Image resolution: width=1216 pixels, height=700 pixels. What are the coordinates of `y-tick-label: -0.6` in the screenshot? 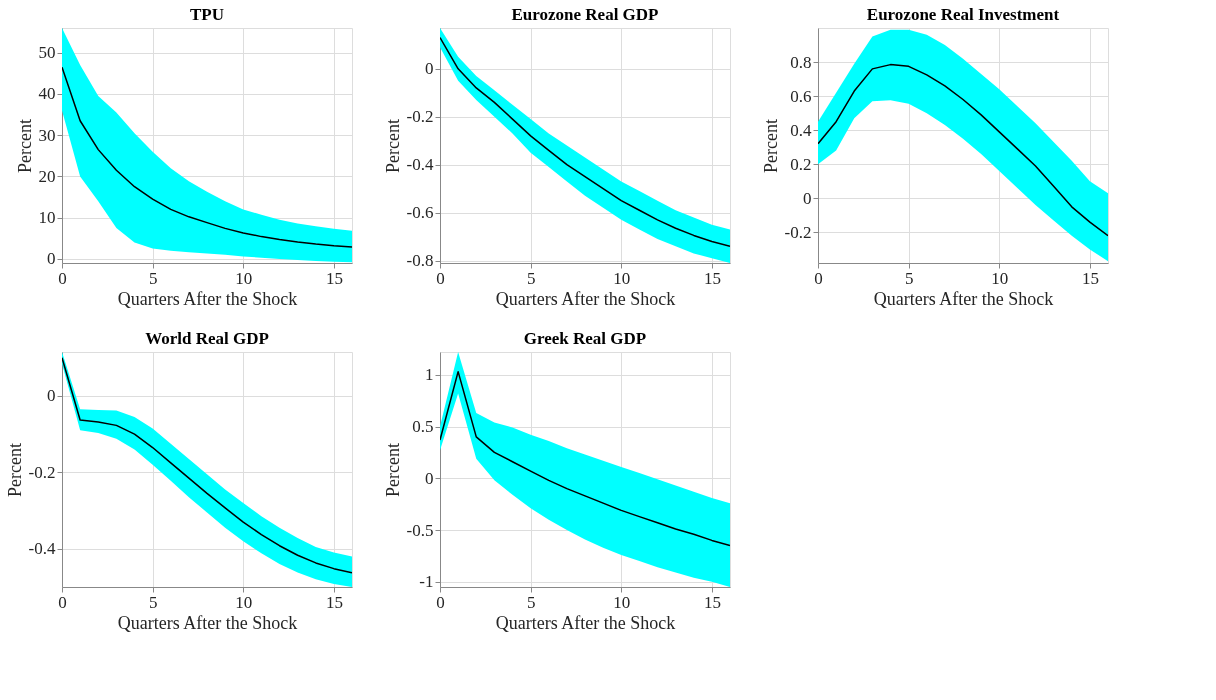 It's located at (420, 213).